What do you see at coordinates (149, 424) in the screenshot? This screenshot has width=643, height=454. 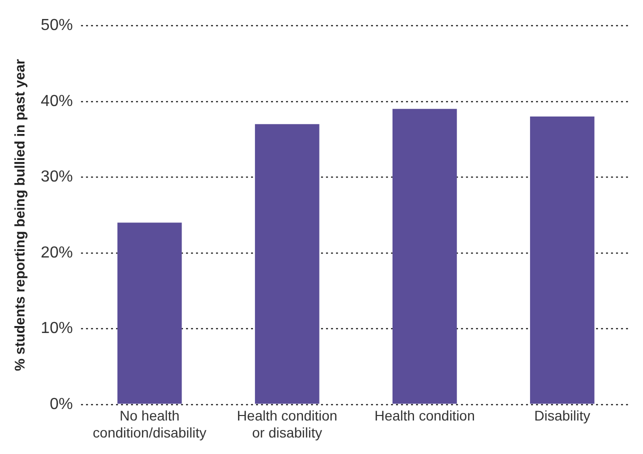 I see `x-tick-label: No health condition/disability` at bounding box center [149, 424].